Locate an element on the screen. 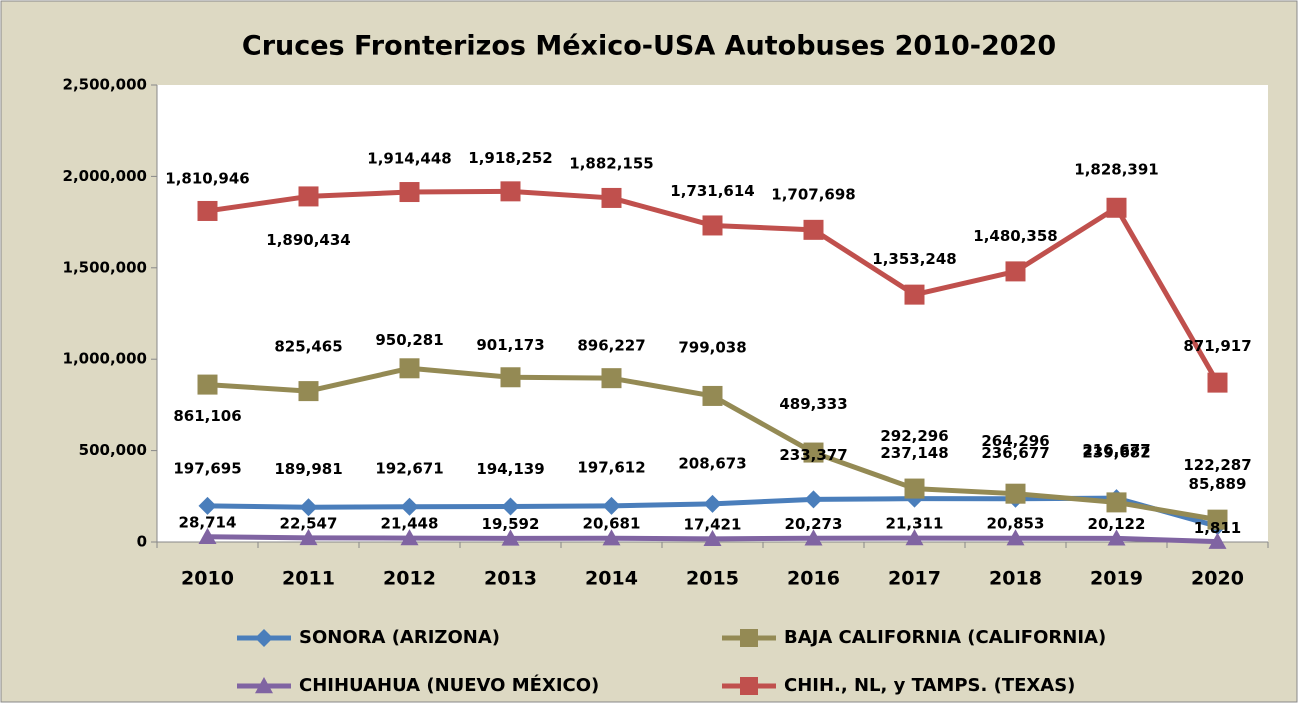 The width and height of the screenshot is (1298, 707). data-label: 825,465 is located at coordinates (308, 347).